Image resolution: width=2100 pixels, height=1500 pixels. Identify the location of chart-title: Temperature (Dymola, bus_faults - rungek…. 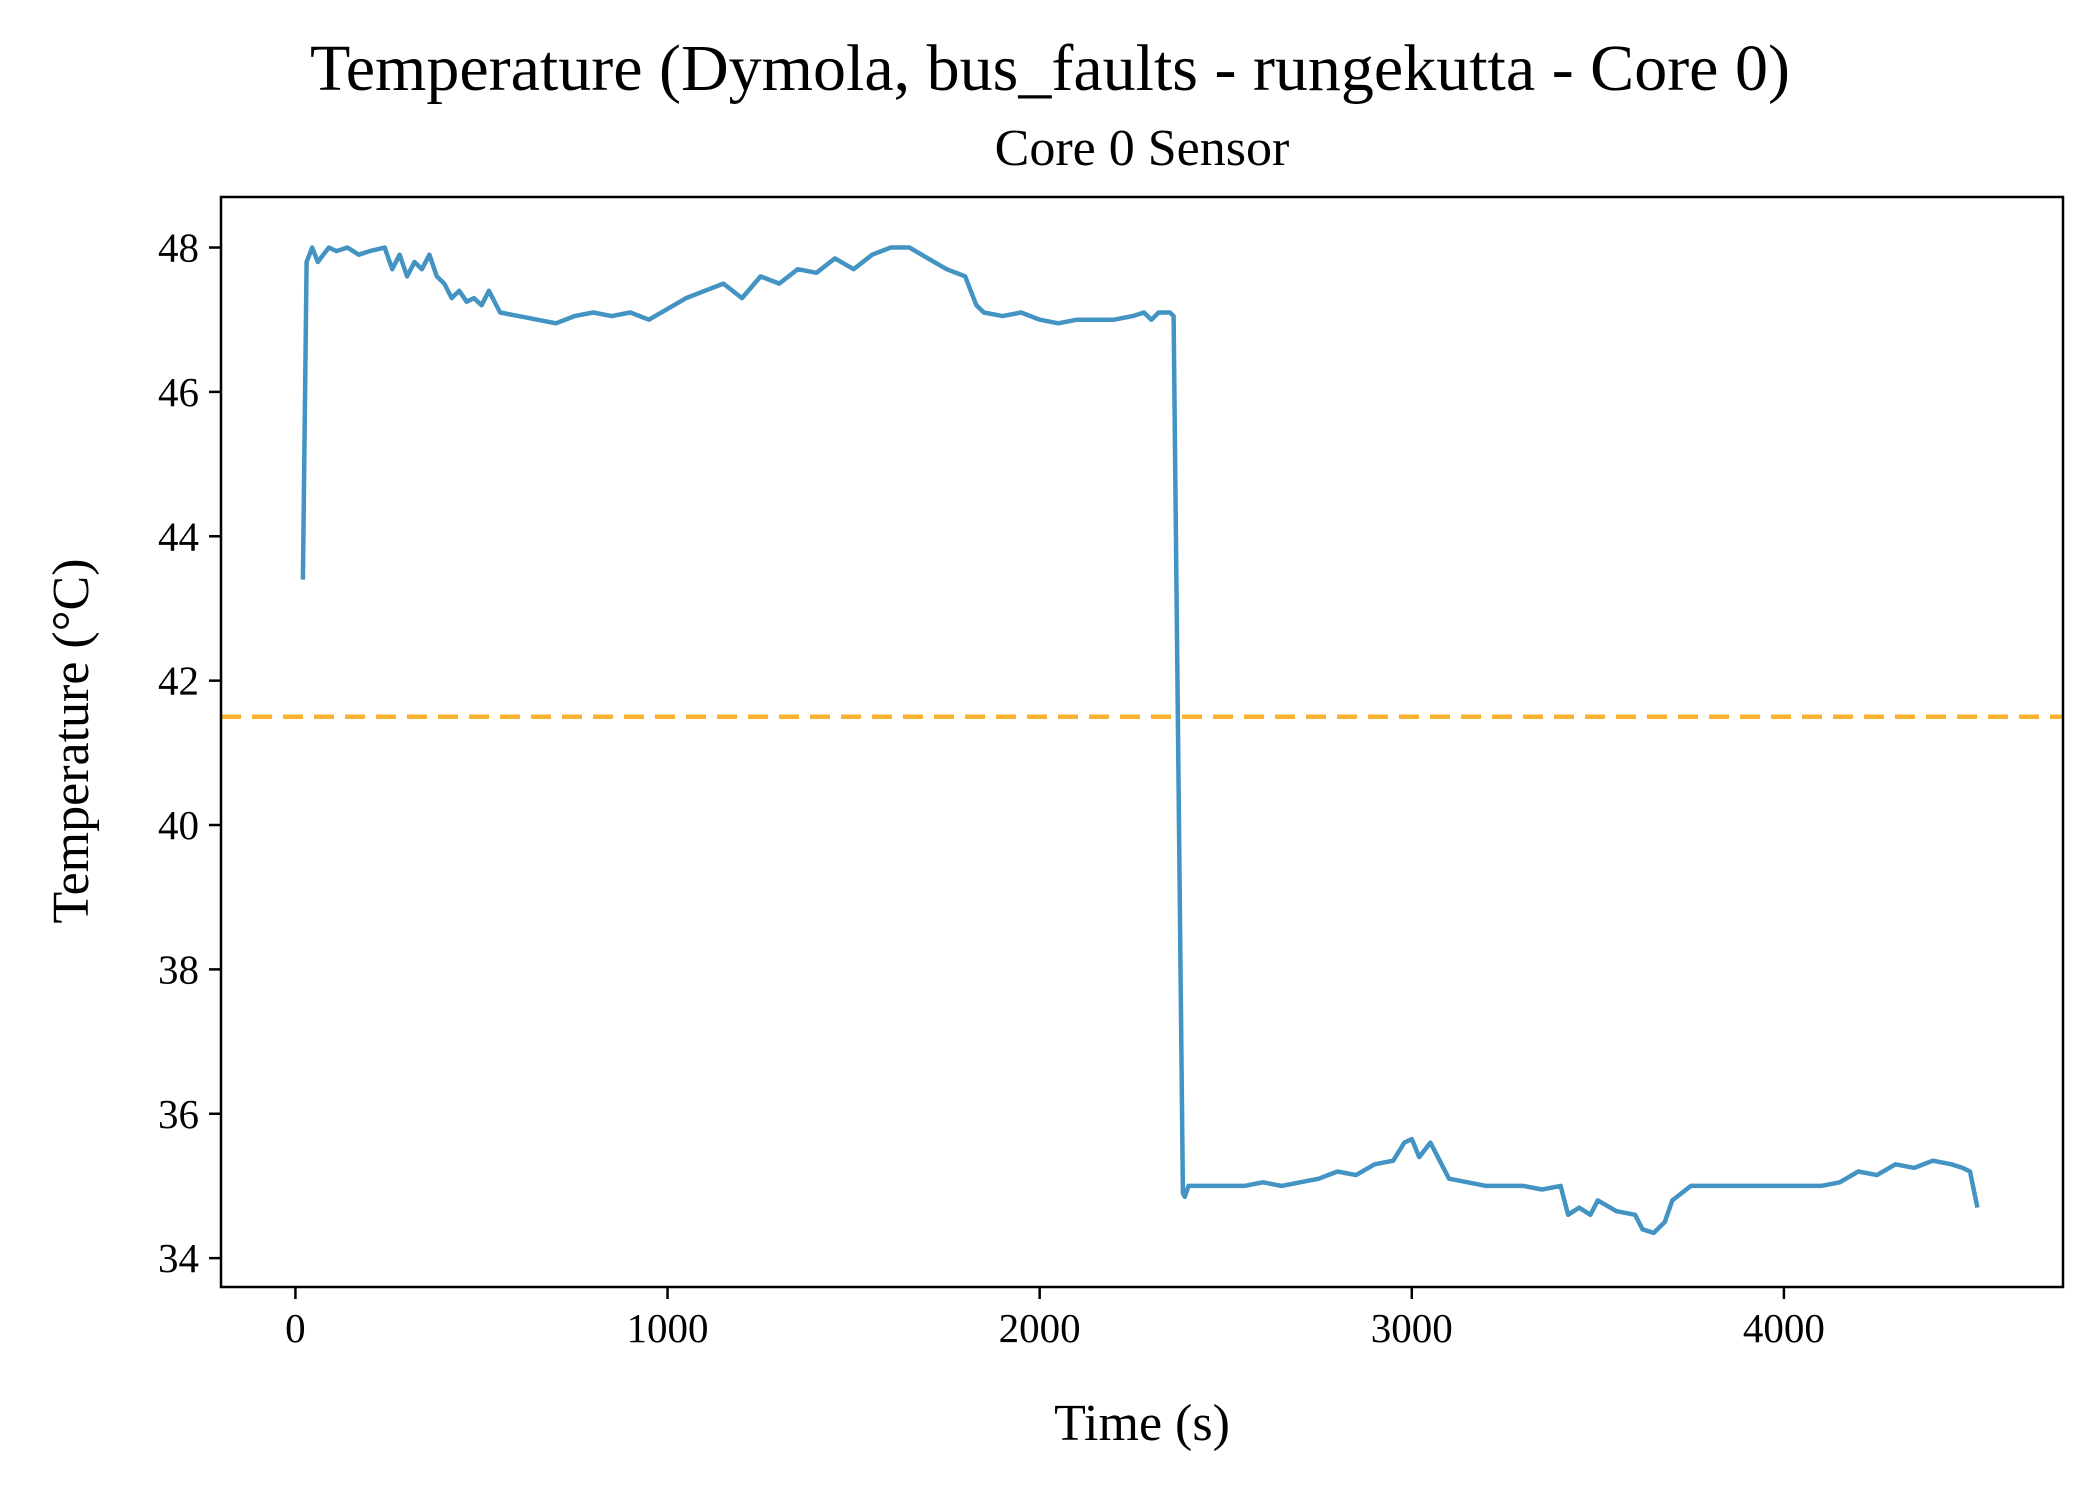
(1050, 68).